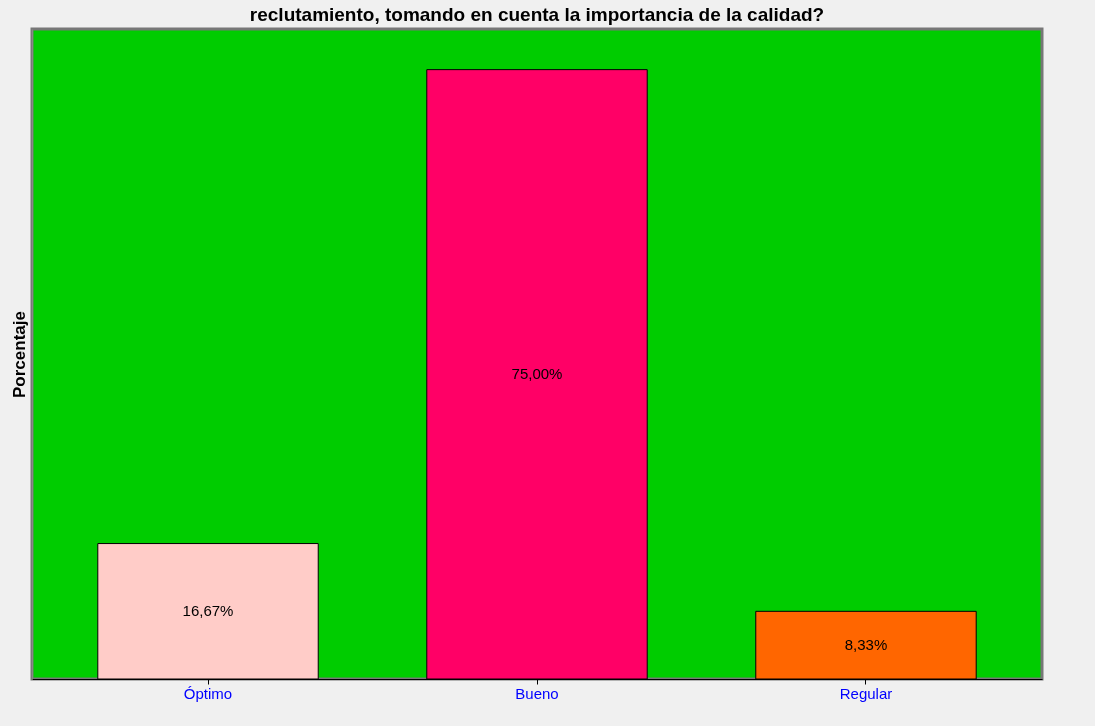  What do you see at coordinates (537, 14) in the screenshot?
I see `chart-title: reclutamiento, tomando en cuenta la importancia de la calidad?` at bounding box center [537, 14].